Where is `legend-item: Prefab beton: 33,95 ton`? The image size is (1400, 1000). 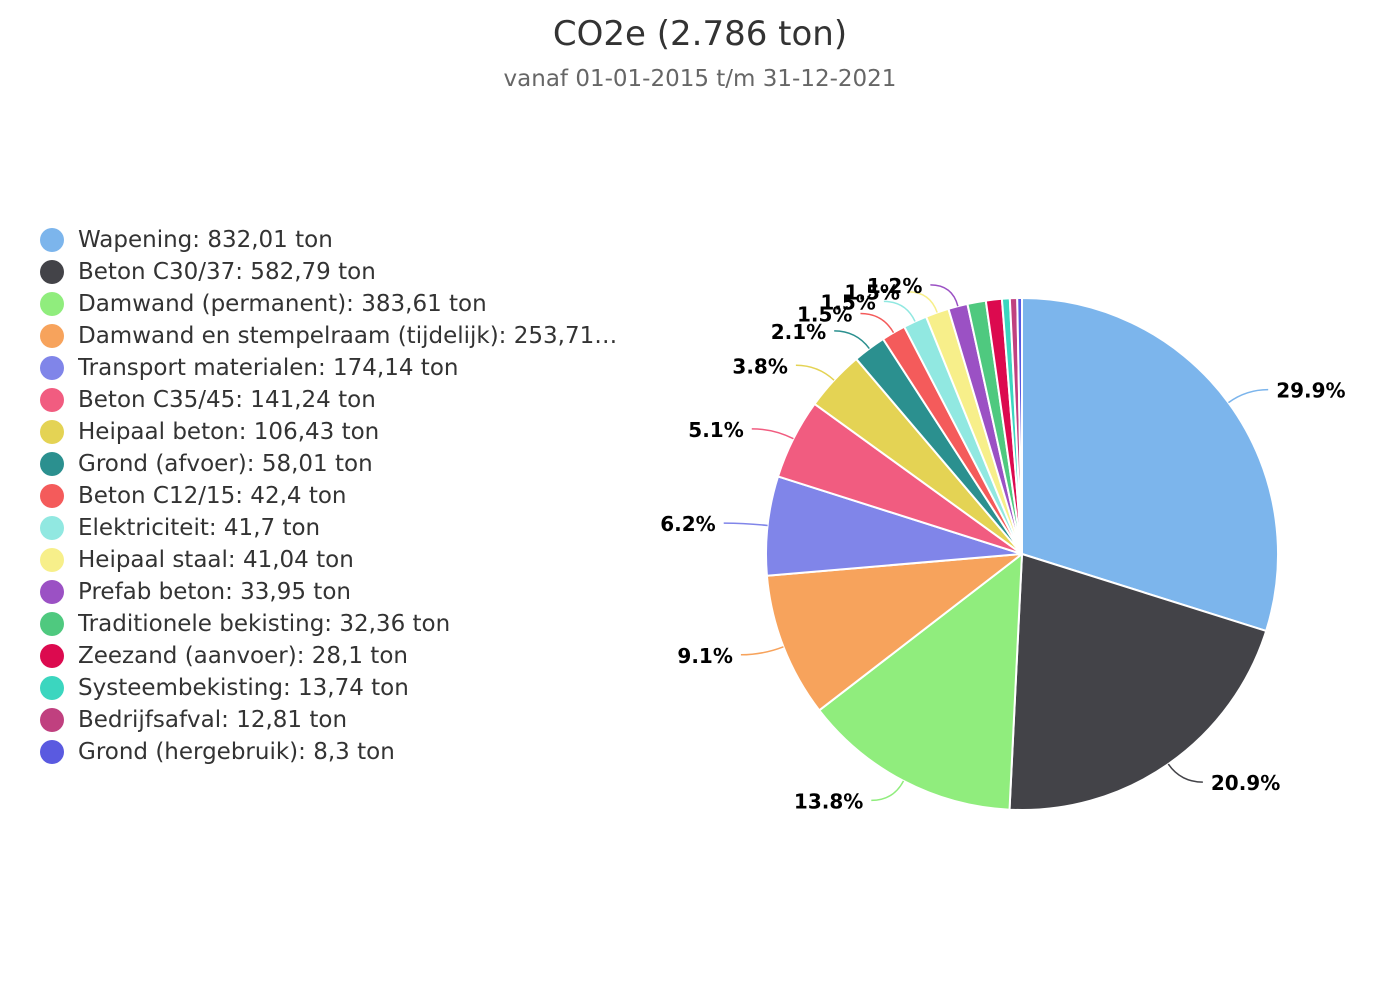
legend-item: Prefab beton: 33,95 ton is located at coordinates (328, 592).